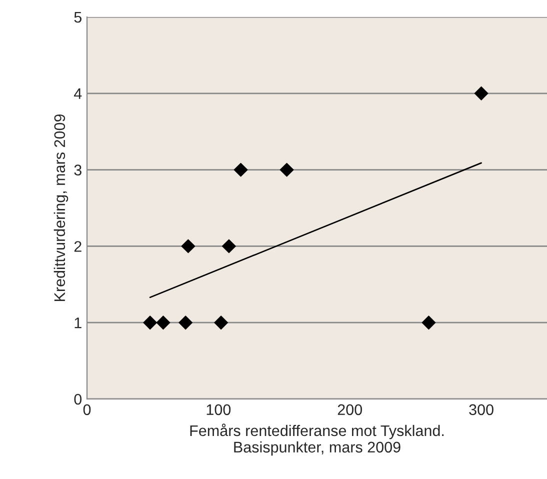 This screenshot has width=547, height=479. Describe the element at coordinates (481, 410) in the screenshot. I see `x-tick-label: 300` at that location.